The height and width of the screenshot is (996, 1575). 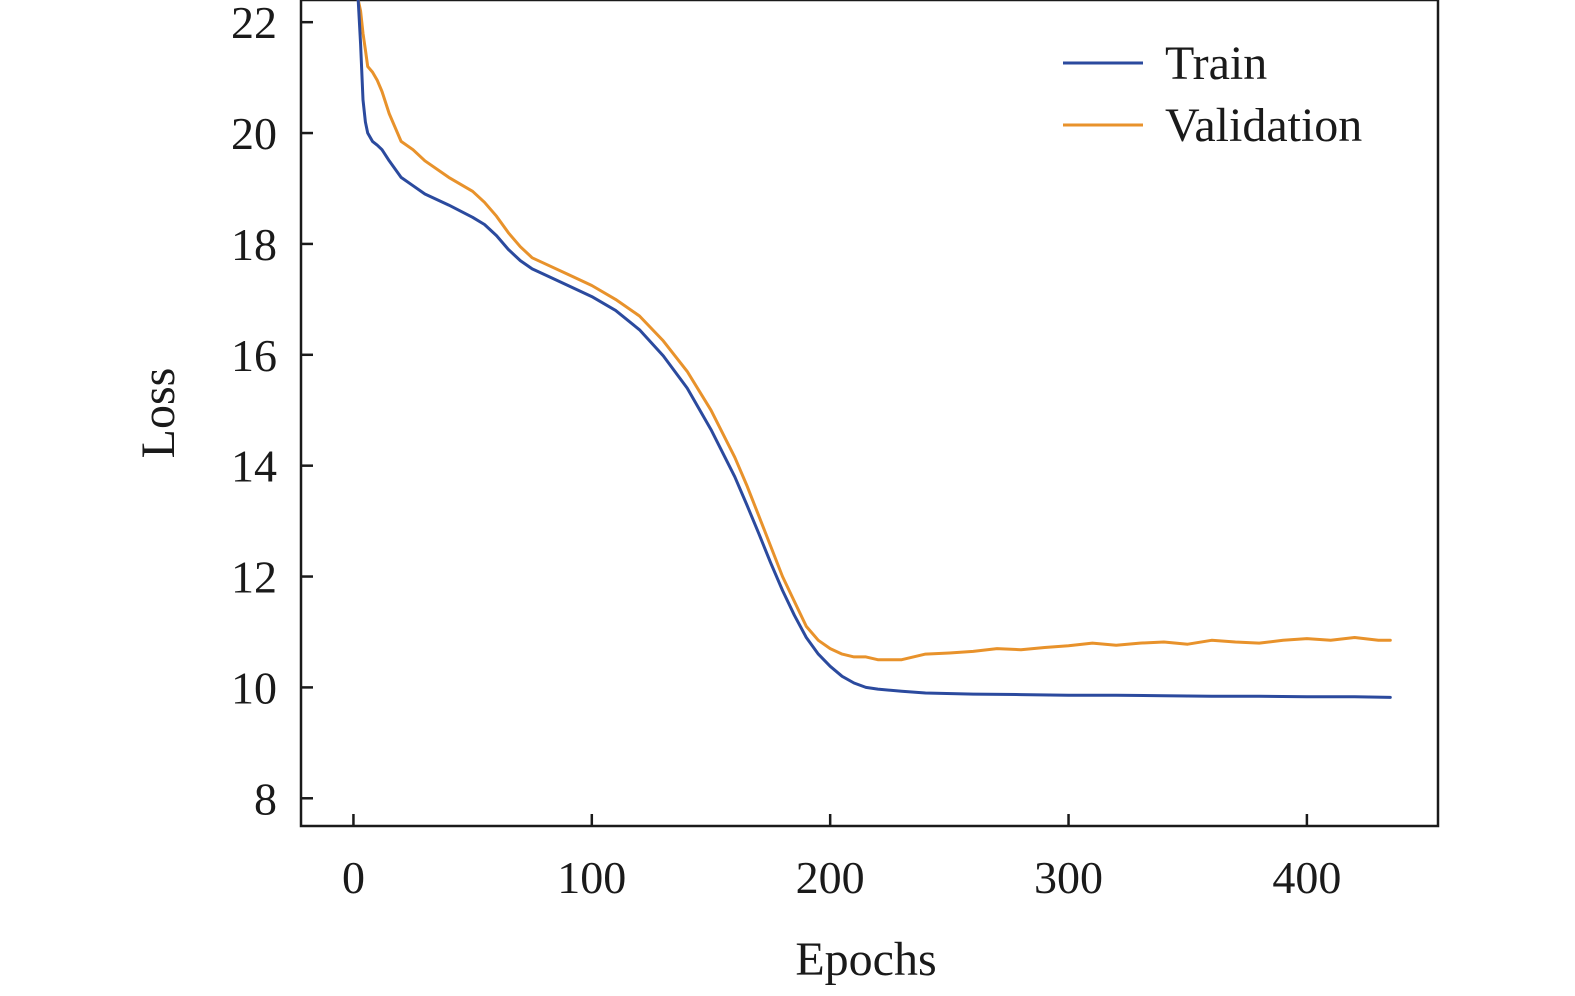 What do you see at coordinates (1068, 877) in the screenshot?
I see `x-tick-label-300: 300` at bounding box center [1068, 877].